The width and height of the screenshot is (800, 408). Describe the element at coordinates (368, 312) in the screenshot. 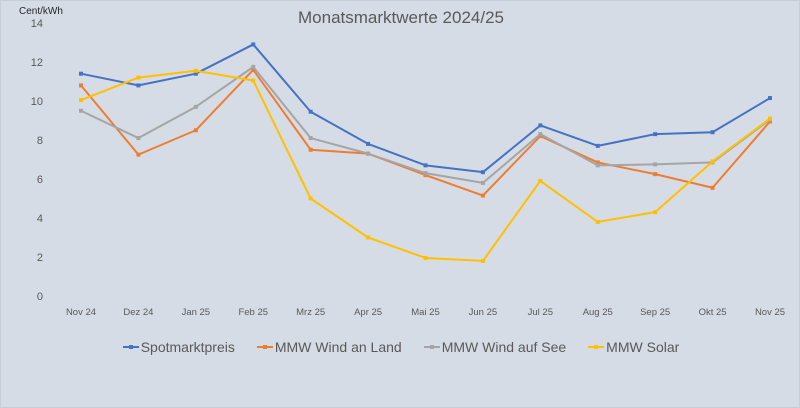

I see `x-tick-label: Apr 25` at that location.